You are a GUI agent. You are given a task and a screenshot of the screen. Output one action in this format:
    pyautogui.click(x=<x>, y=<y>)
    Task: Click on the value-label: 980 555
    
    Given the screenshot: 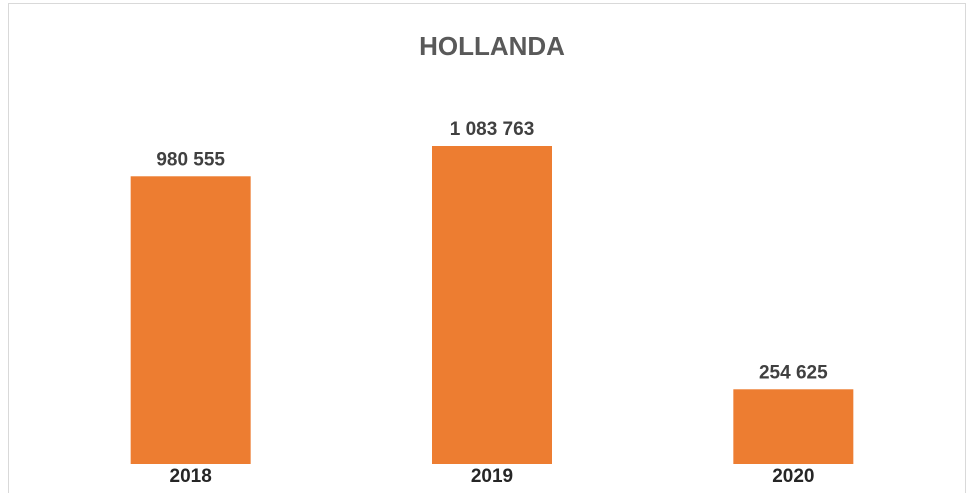 What is the action you would take?
    pyautogui.click(x=190, y=159)
    